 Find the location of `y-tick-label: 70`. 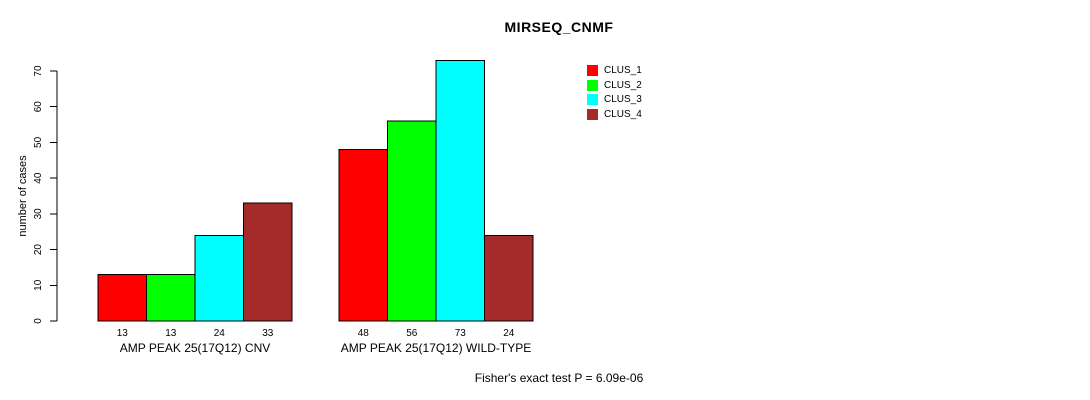

y-tick-label: 70 is located at coordinates (38, 71).